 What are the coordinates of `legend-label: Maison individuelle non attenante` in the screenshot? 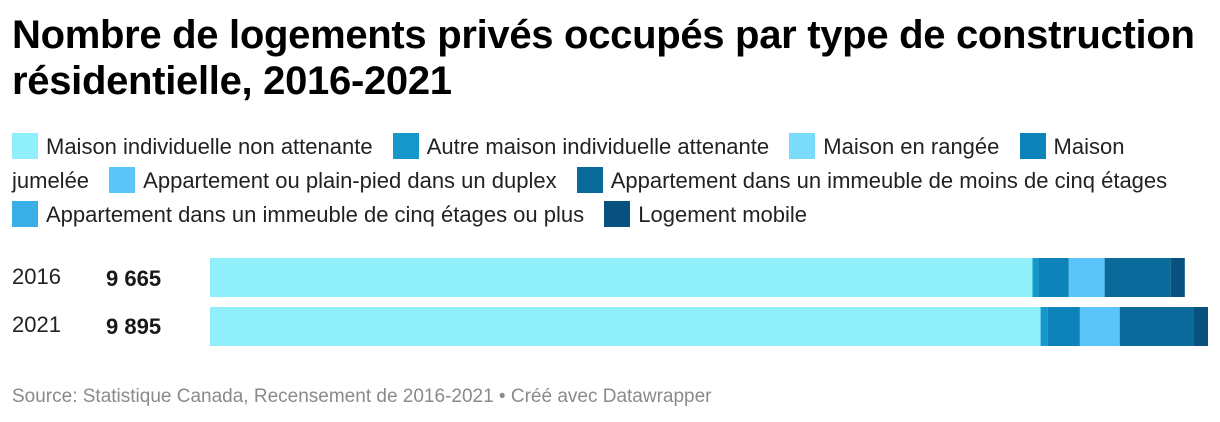 It's located at (209, 146).